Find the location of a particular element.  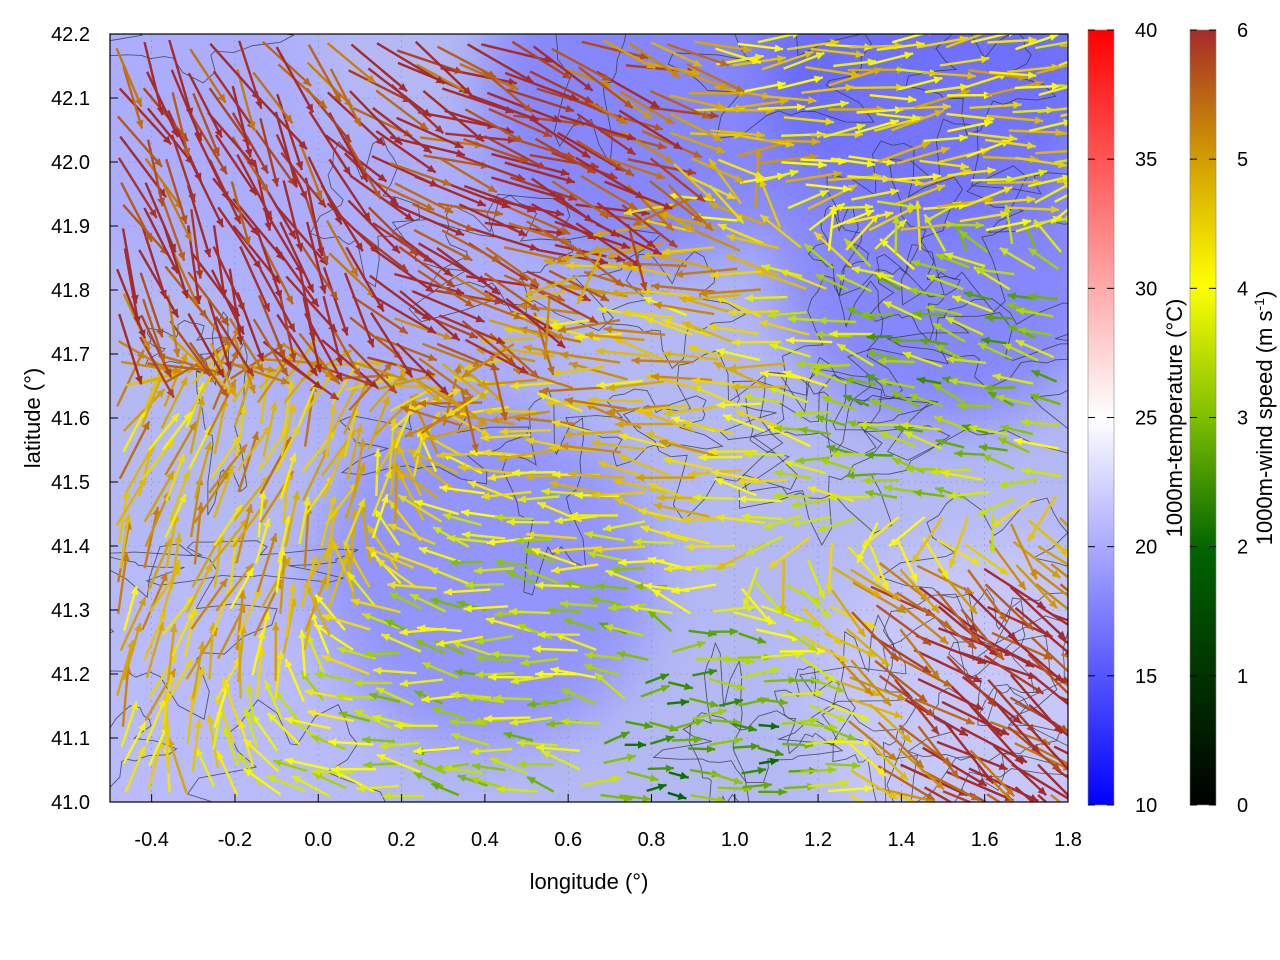

temperature-colorbar-tick-label: 10 is located at coordinates (1146, 806).